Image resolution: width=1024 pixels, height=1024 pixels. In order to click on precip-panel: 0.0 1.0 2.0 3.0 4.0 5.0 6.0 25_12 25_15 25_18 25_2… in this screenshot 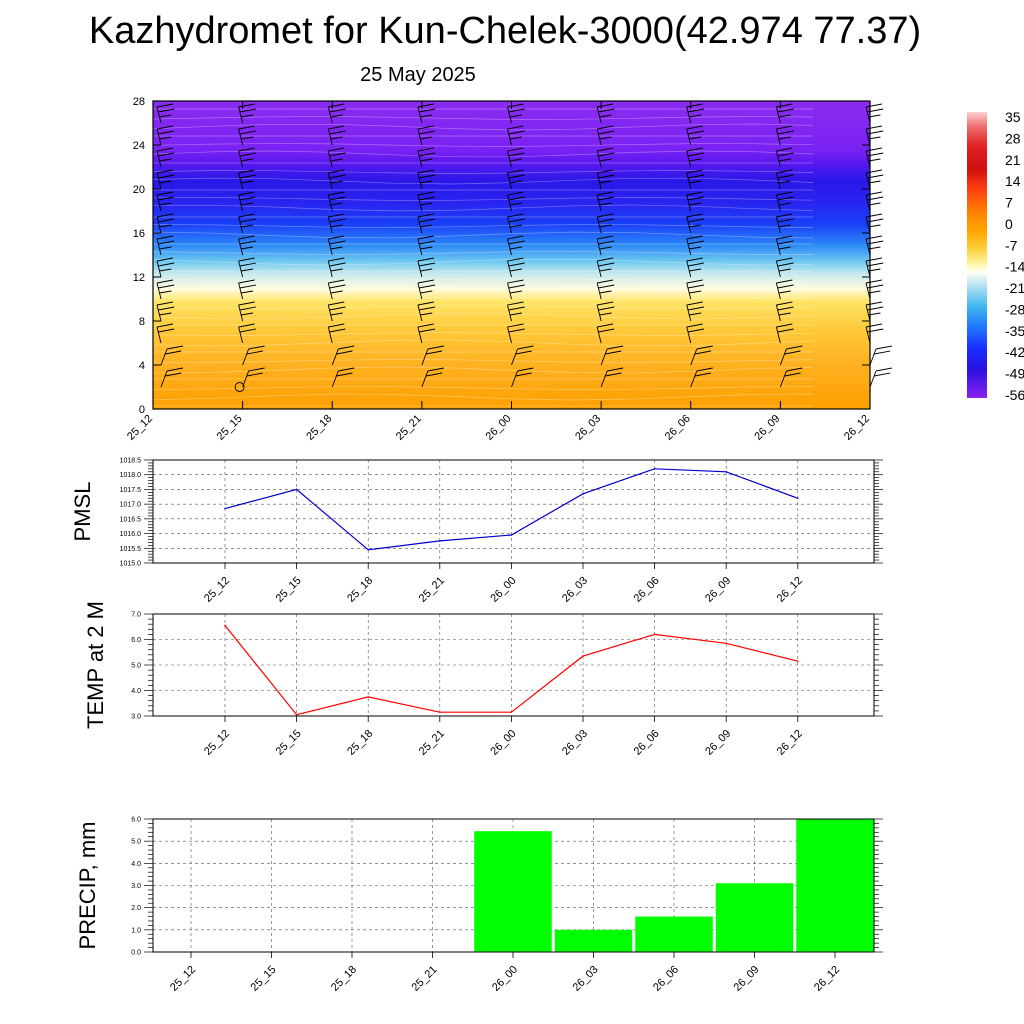, I will do `click(479, 905)`.